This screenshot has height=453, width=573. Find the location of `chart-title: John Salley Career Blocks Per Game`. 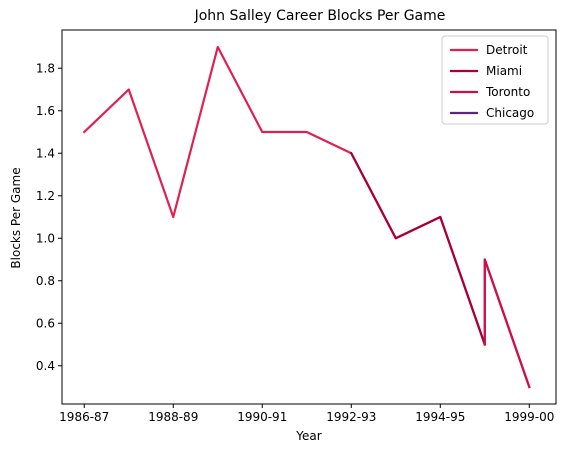

chart-title: John Salley Career Blocks Per Game is located at coordinates (320, 16).